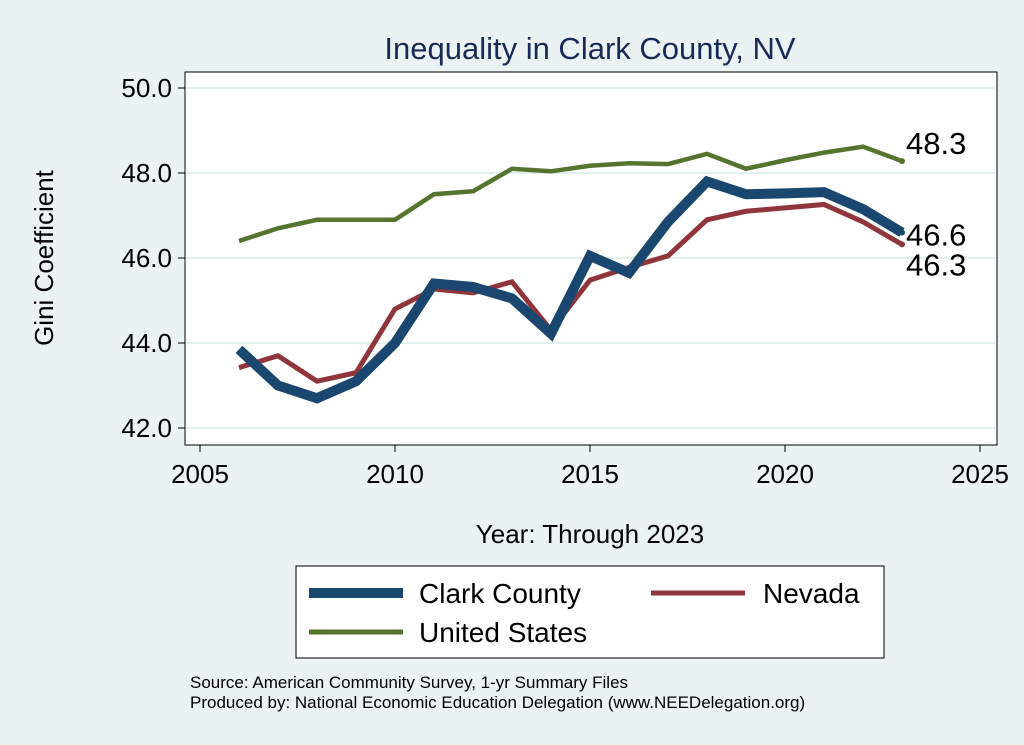  I want to click on x-tick-label-3: 2020, so click(785, 474).